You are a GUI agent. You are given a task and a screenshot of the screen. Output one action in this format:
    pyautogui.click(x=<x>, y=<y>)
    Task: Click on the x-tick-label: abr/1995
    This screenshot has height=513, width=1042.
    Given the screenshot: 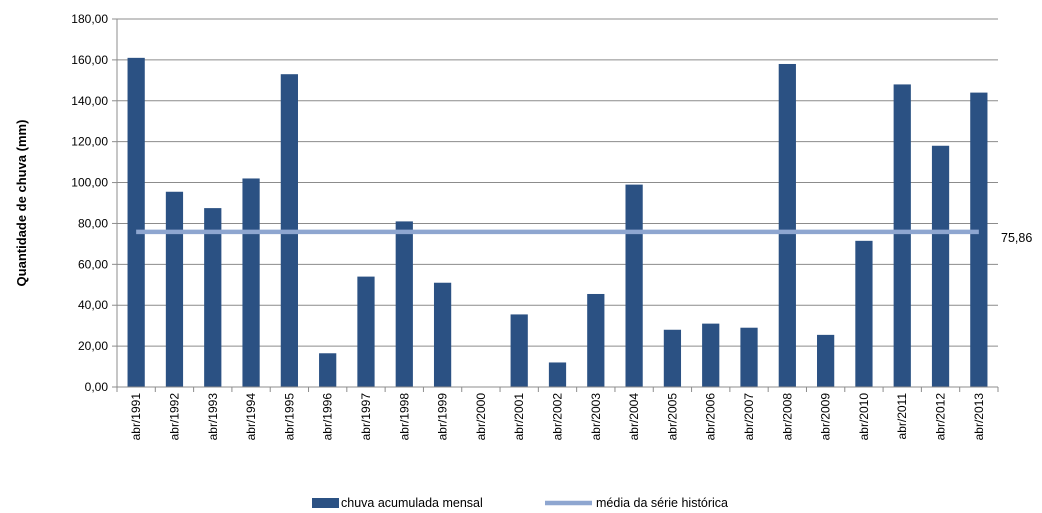 What is the action you would take?
    pyautogui.click(x=289, y=417)
    